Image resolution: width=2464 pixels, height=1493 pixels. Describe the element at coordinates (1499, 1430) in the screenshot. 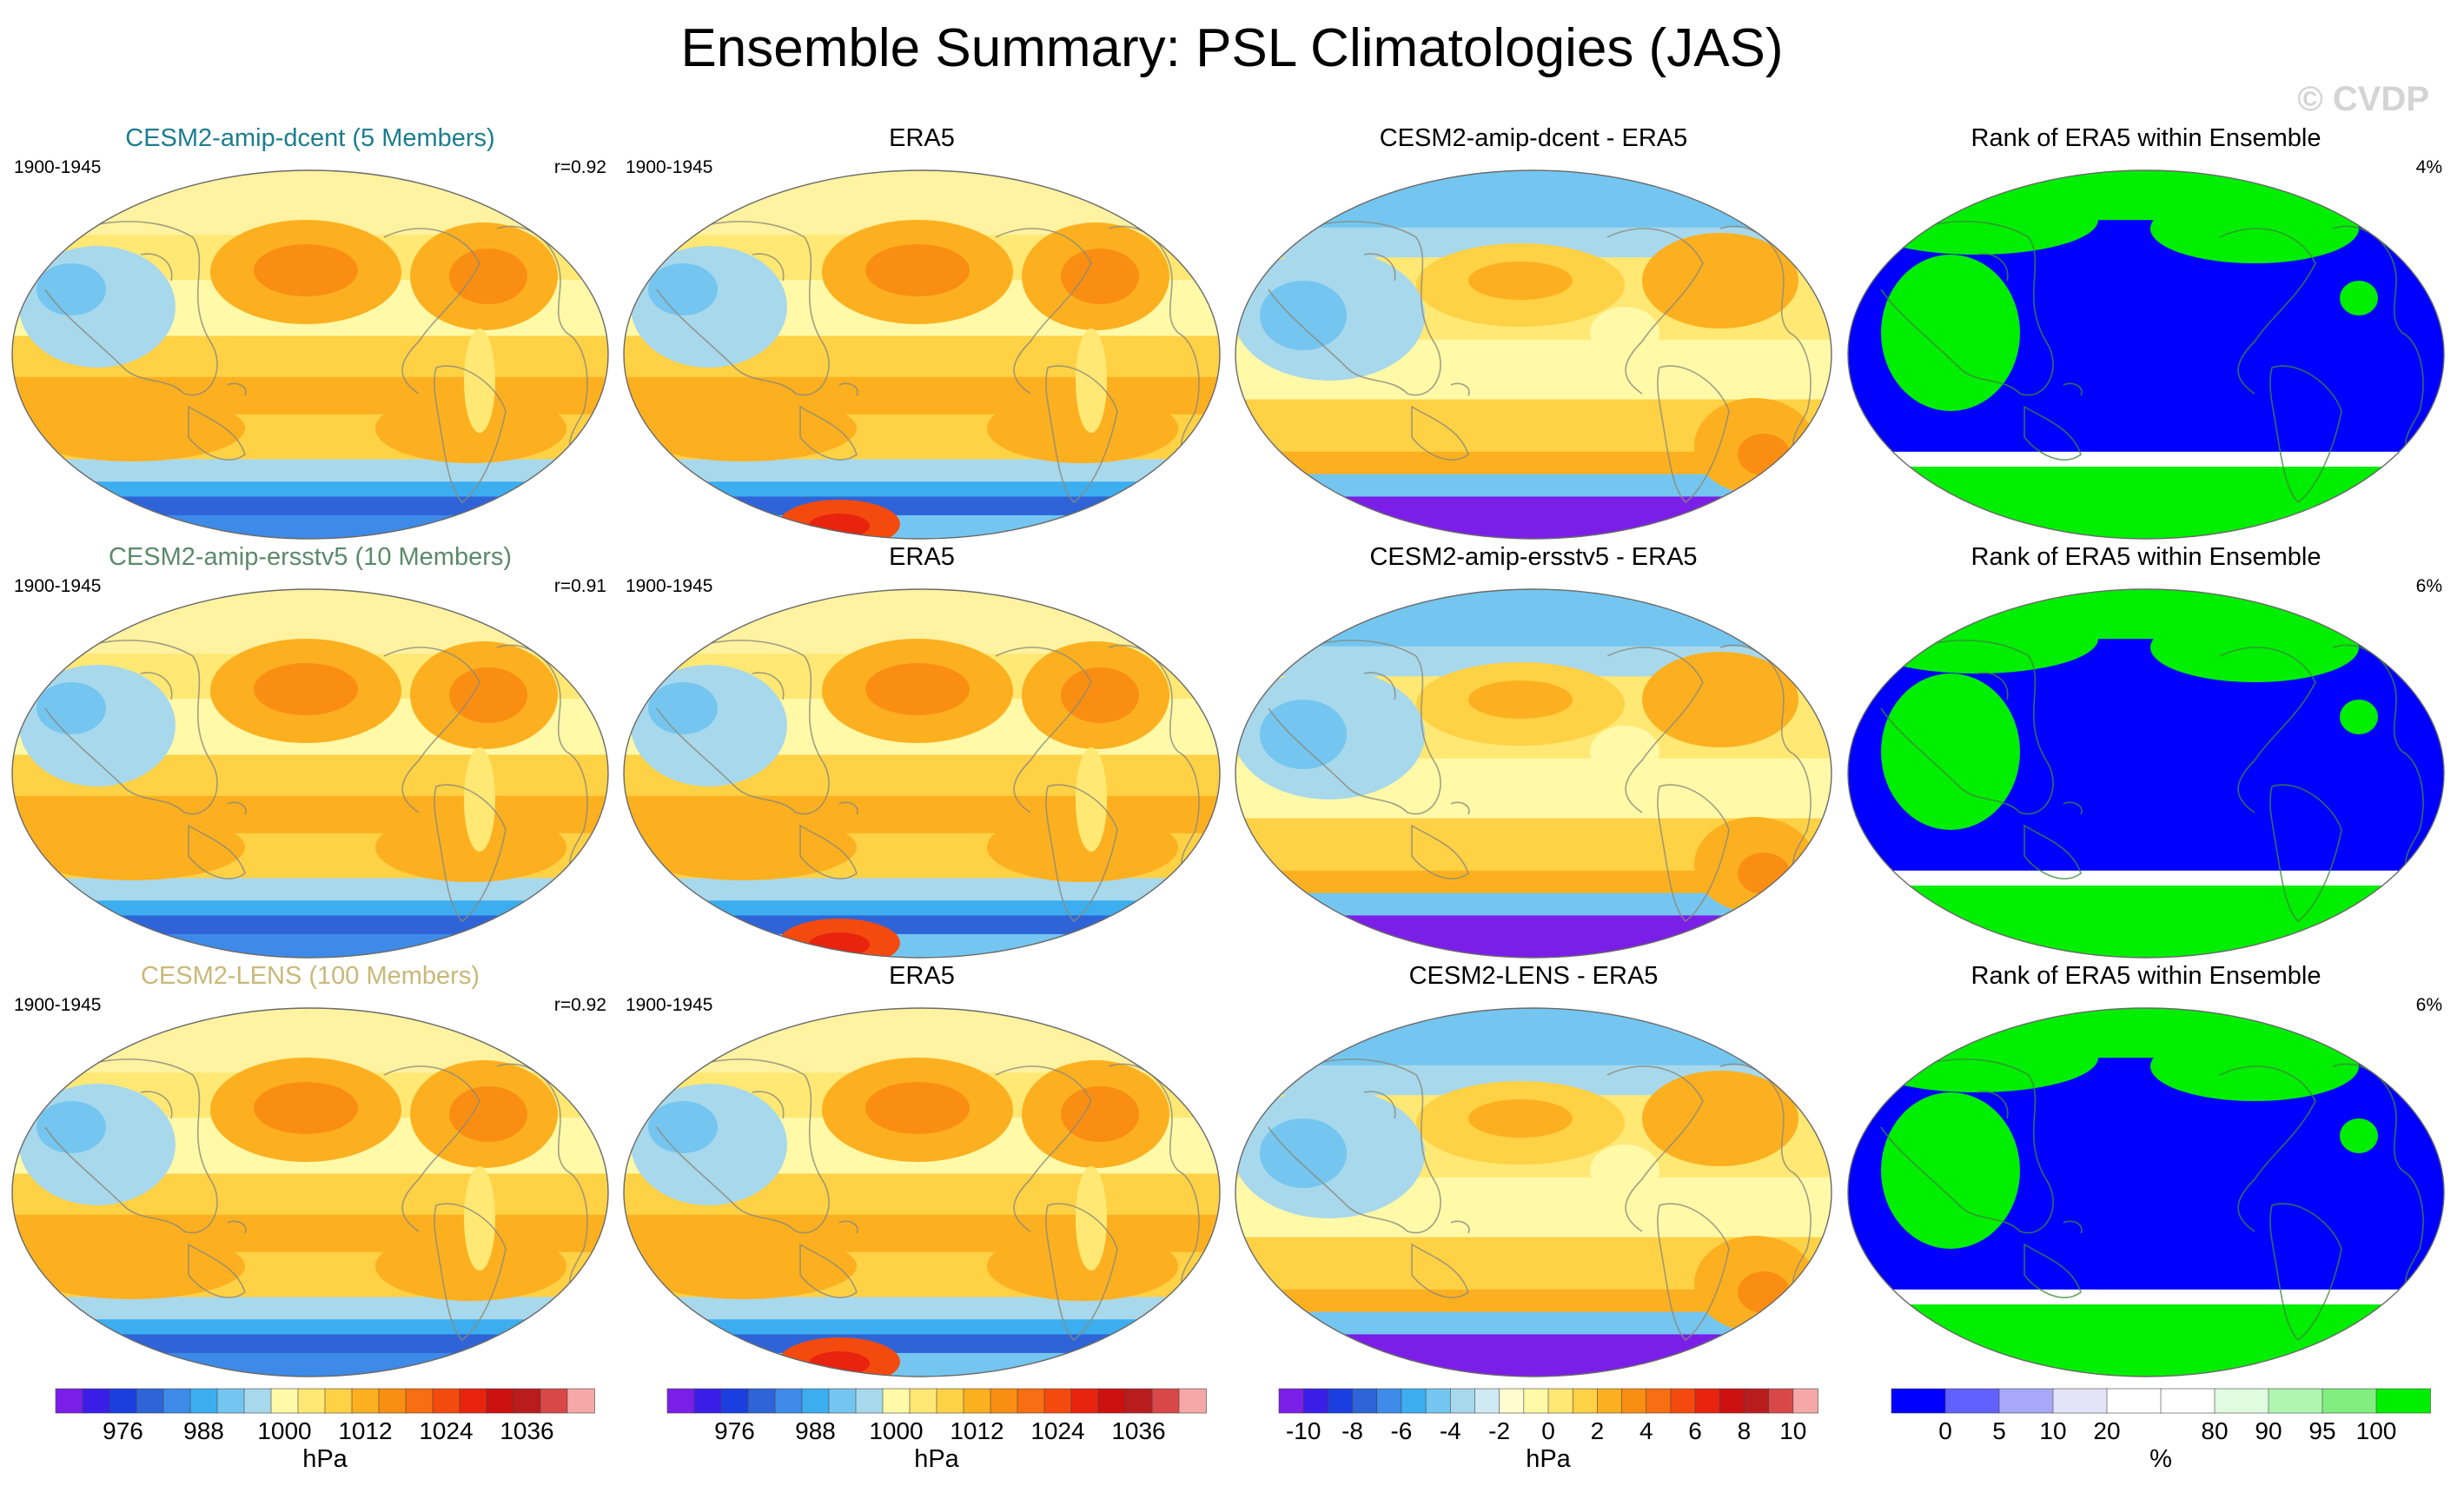

I see `colorbar-tick-label: -2` at that location.